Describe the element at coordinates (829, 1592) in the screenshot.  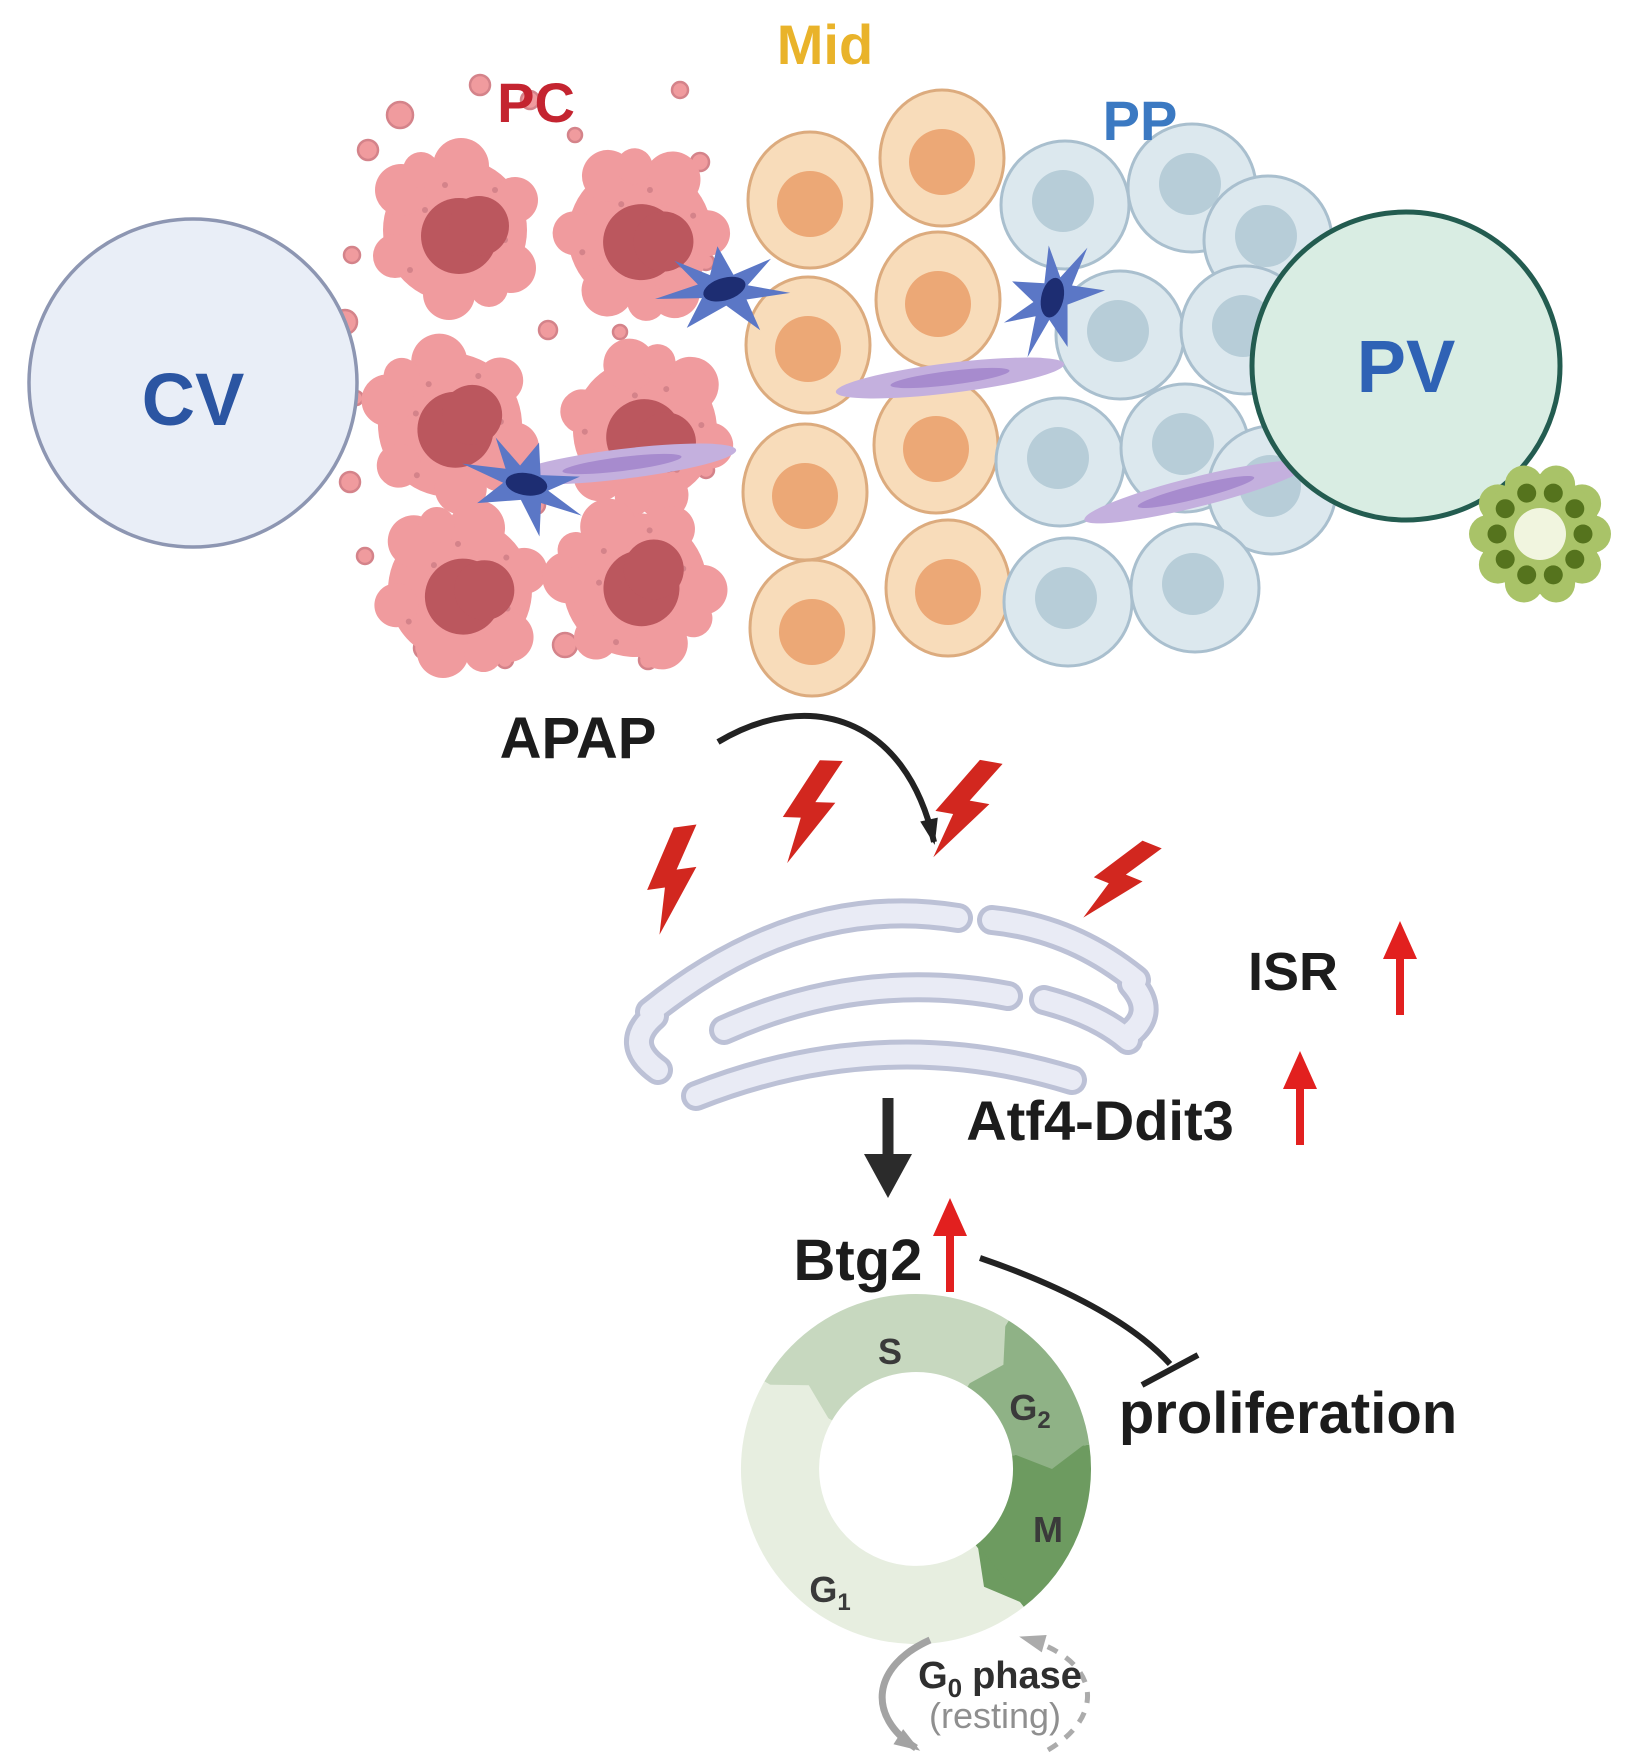
I see `phase-label-g1: G1` at that location.